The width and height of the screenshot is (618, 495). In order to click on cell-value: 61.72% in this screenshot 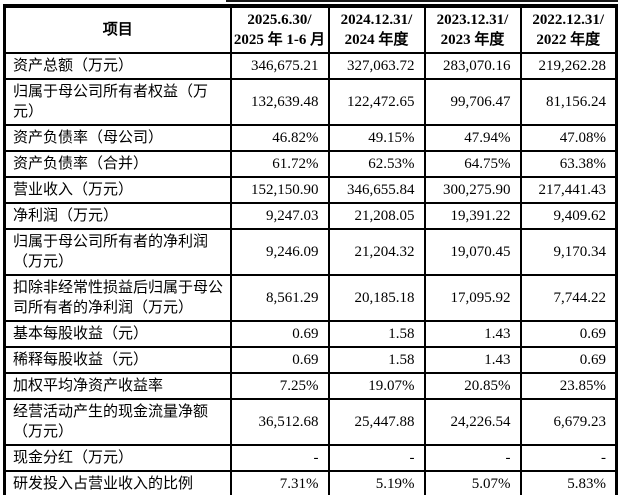, I will do `click(279, 164)`.